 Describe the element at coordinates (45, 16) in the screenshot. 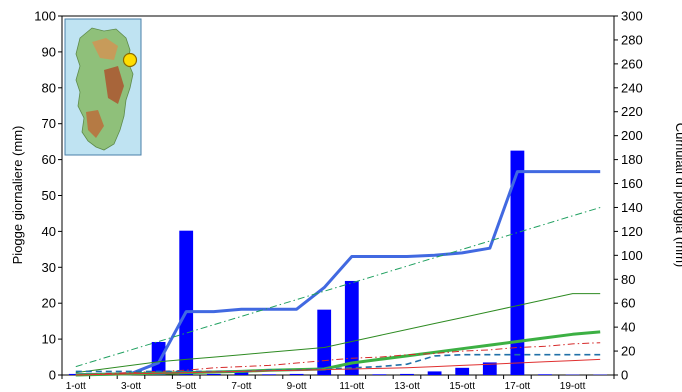

I see `left-tick-label: 100` at that location.